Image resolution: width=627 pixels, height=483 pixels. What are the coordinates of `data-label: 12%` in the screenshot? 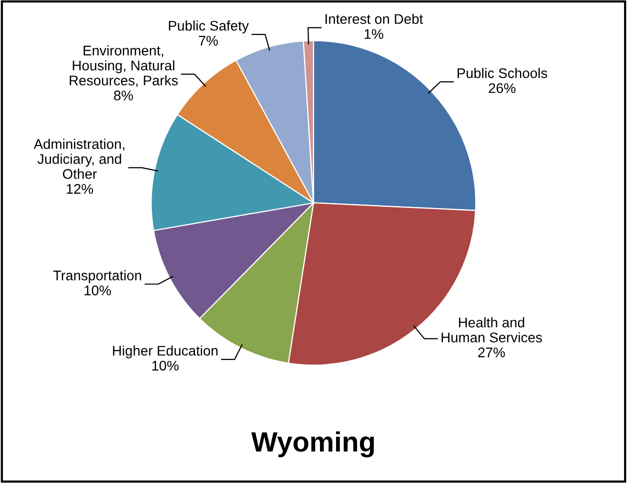 It's located at (80, 189).